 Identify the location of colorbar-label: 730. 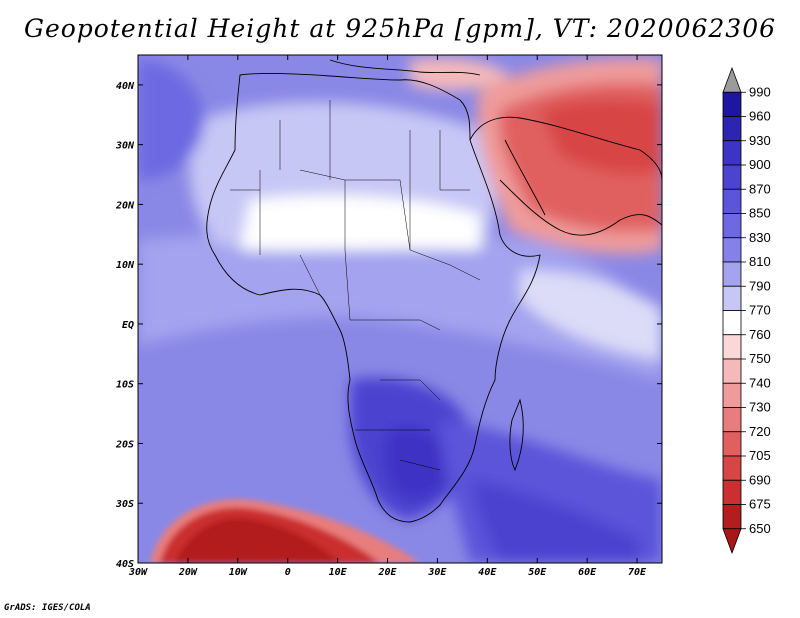
(760, 407).